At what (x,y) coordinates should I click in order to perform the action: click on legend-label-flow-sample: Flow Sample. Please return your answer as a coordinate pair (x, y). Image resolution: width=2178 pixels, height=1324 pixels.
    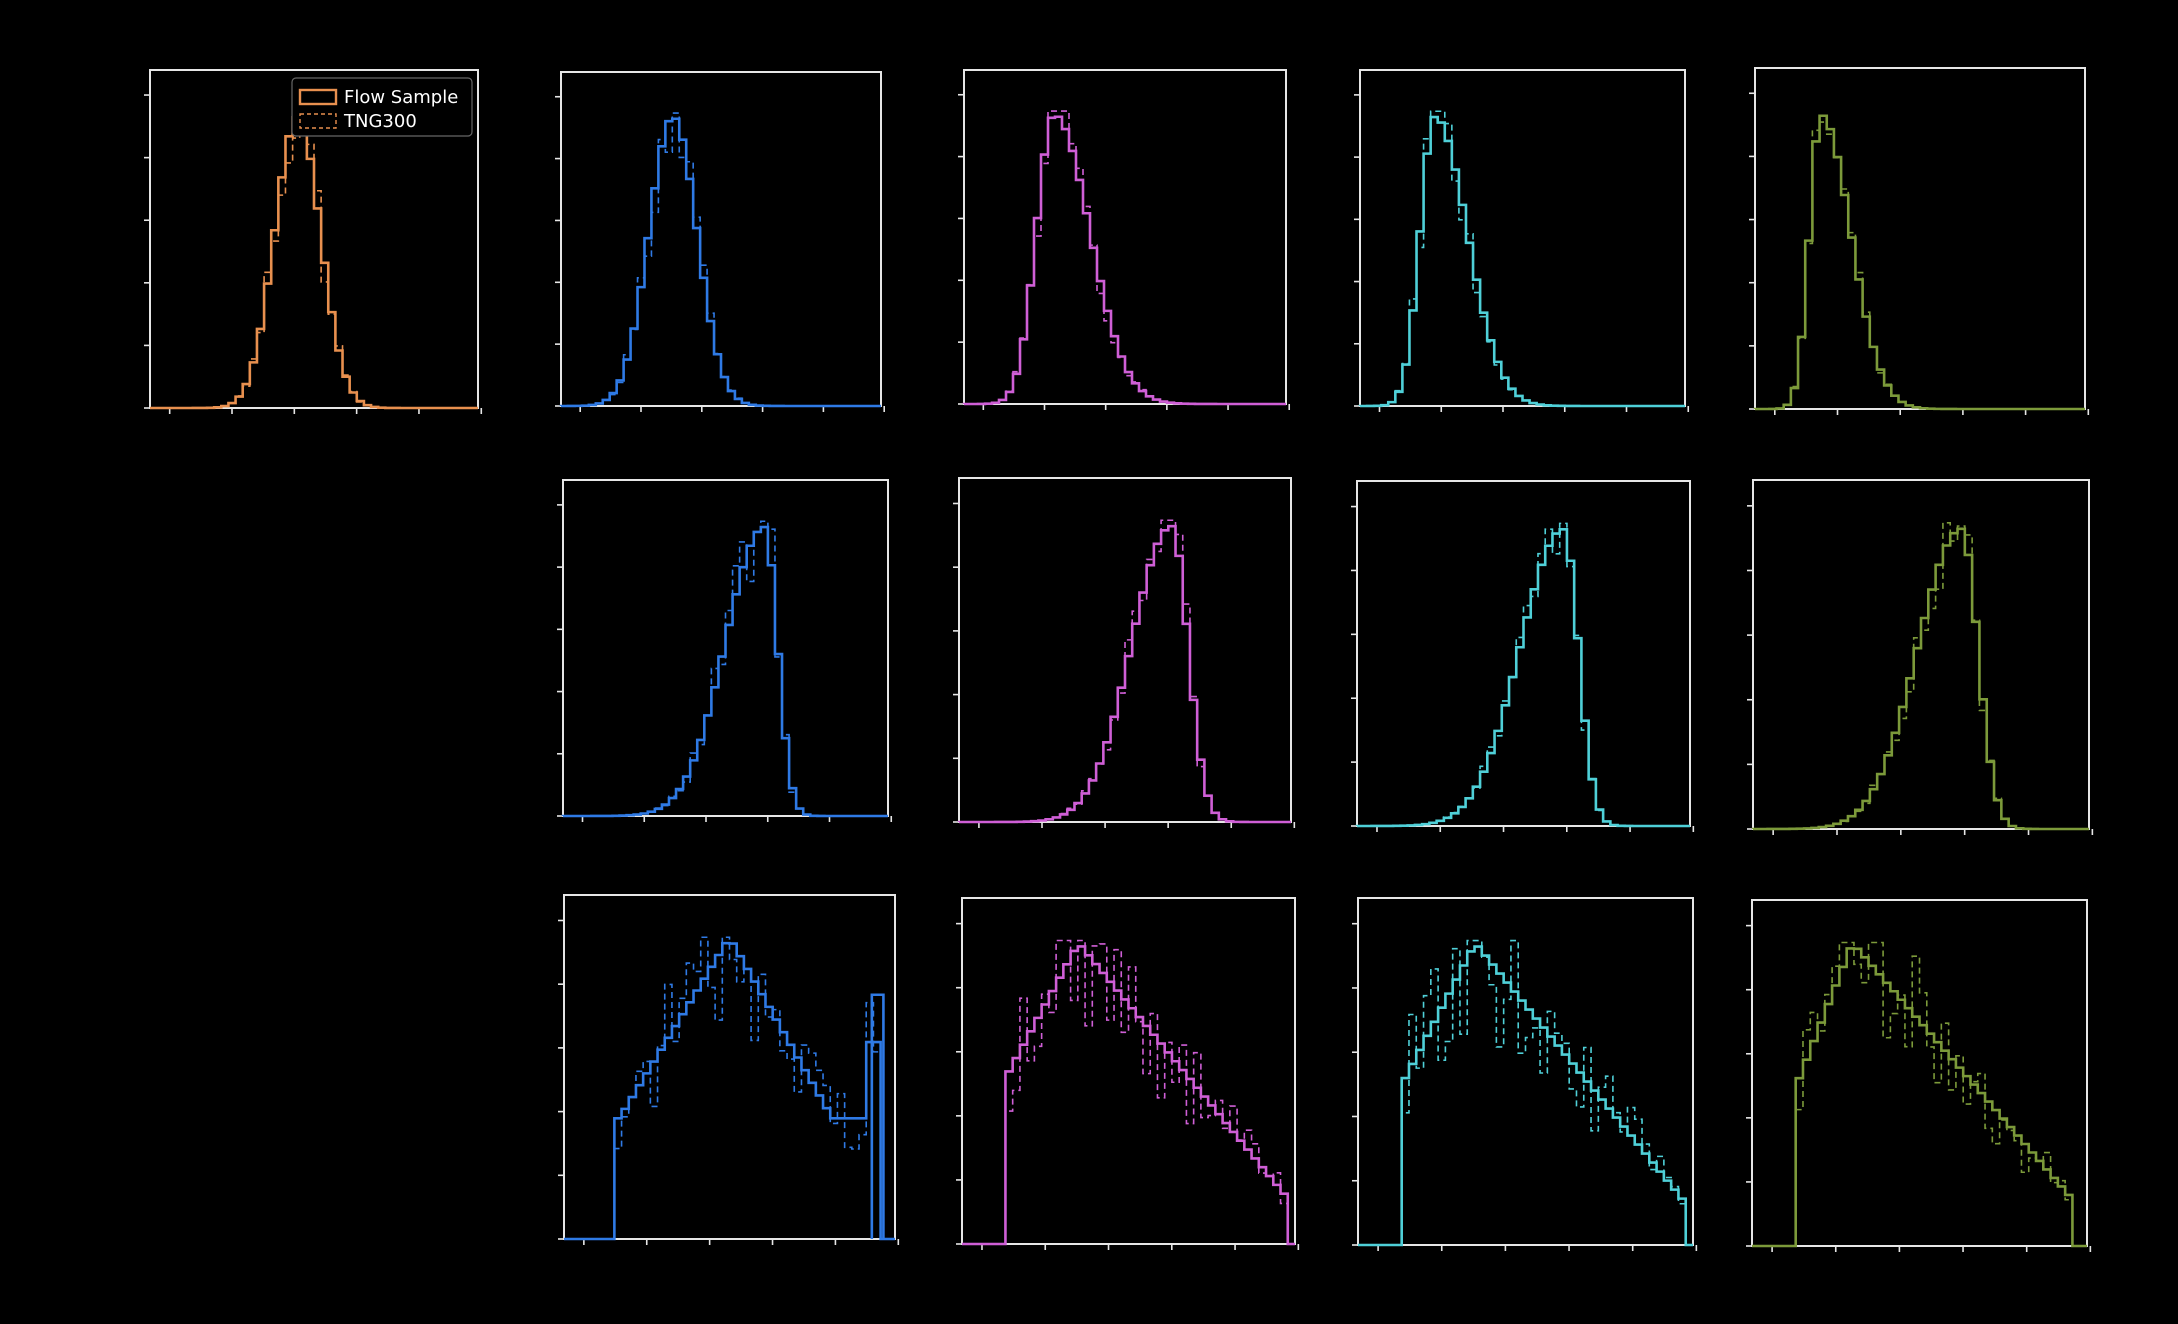
    Looking at the image, I should click on (401, 97).